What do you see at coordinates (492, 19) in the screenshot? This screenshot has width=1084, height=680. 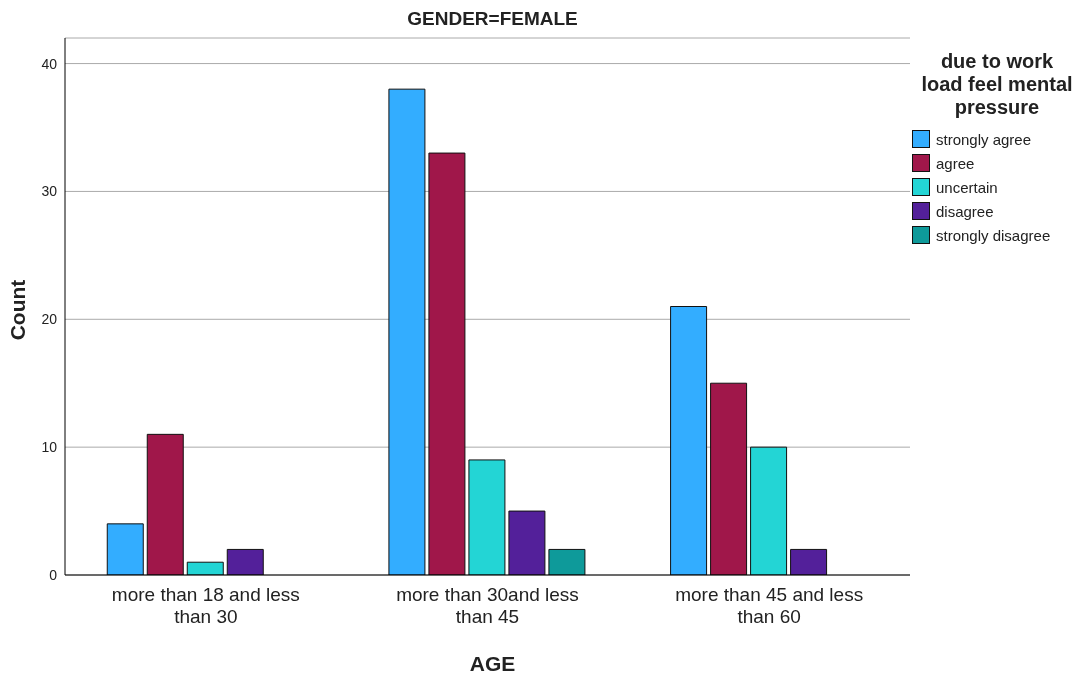 I see `chart-title: GENDER=FEMALE` at bounding box center [492, 19].